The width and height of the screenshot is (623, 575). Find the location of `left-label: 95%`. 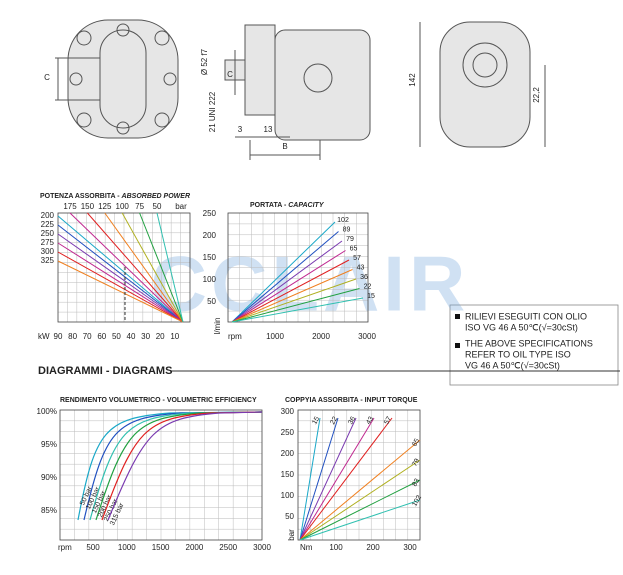

left-label: 95% is located at coordinates (49, 444).